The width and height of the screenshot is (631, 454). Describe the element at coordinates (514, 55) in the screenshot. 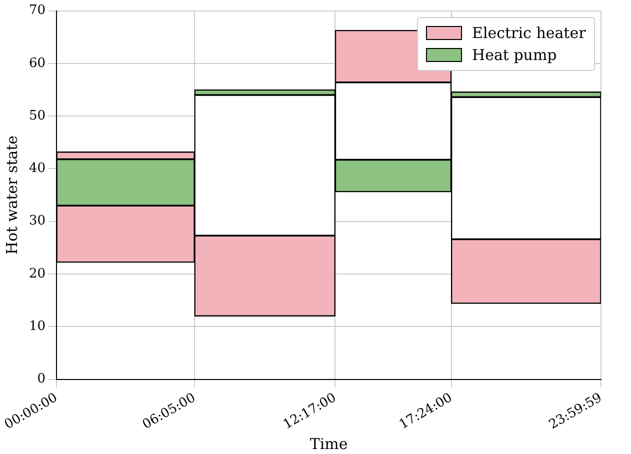

I see `legend-label: Heat pump` at that location.